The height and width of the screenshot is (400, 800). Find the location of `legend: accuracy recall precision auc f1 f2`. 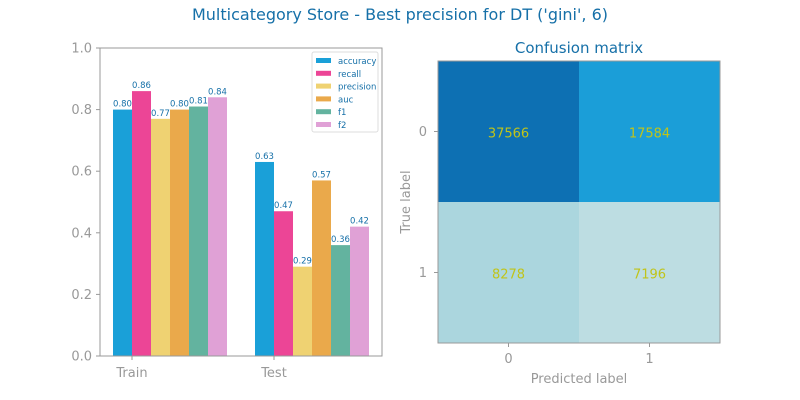

legend: accuracy recall precision auc f1 f2 is located at coordinates (345, 92).